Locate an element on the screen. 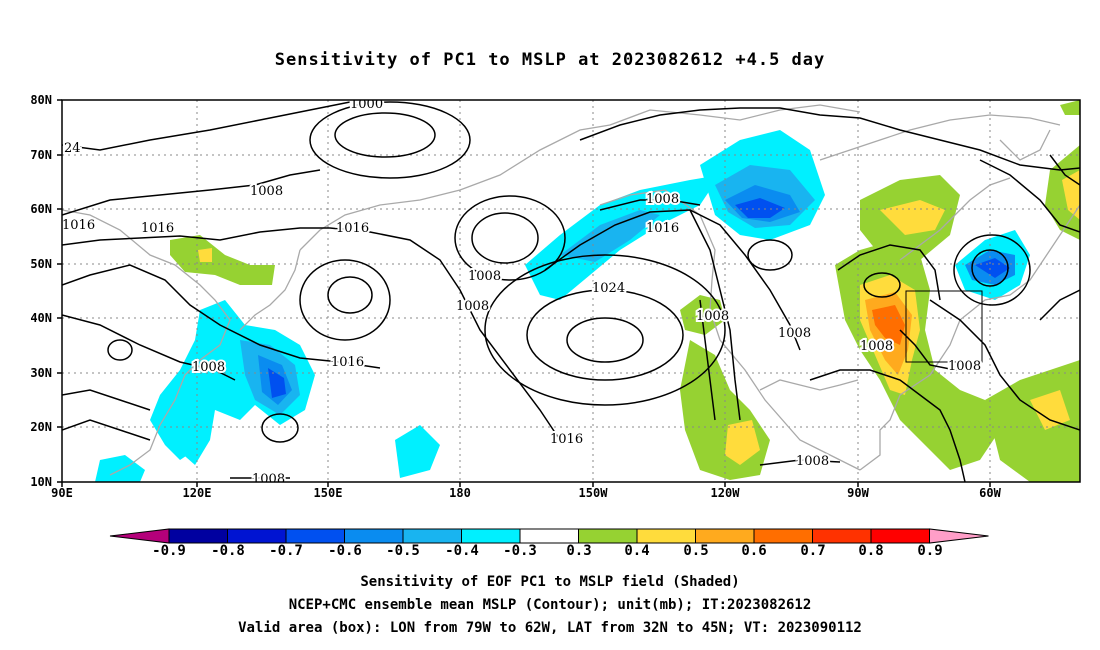 The width and height of the screenshot is (1100, 650). shade-pos-ne-asia is located at coordinates (222, 260).